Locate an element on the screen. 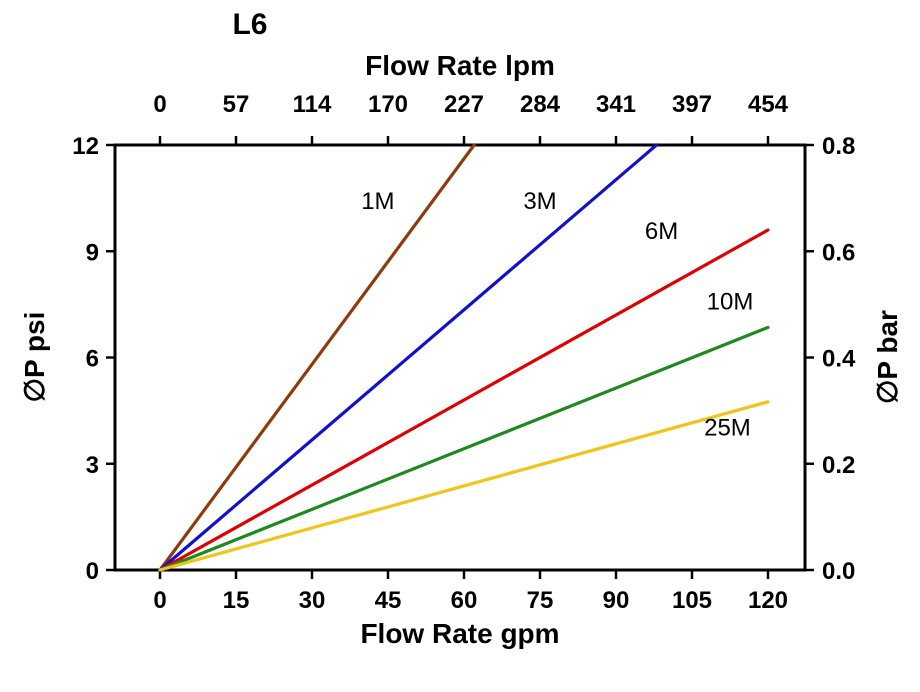  x-axis-tick-label: 30 is located at coordinates (312, 600).